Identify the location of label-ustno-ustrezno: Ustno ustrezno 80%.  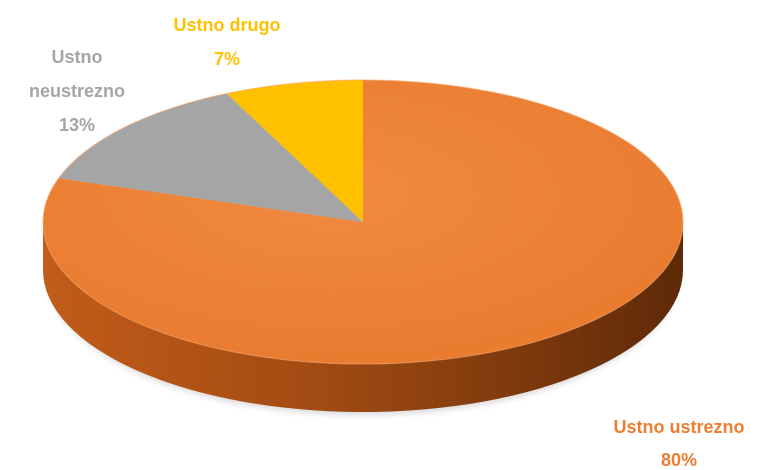
(678, 443).